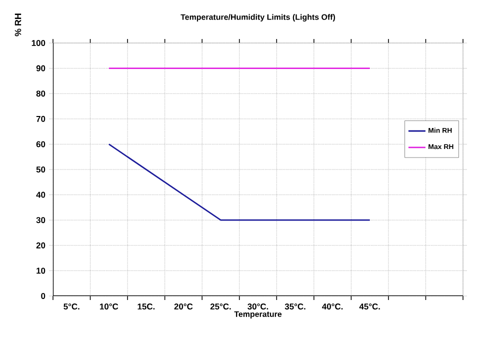 This screenshot has width=490, height=340. I want to click on x-tick-label: 30°C., so click(258, 307).